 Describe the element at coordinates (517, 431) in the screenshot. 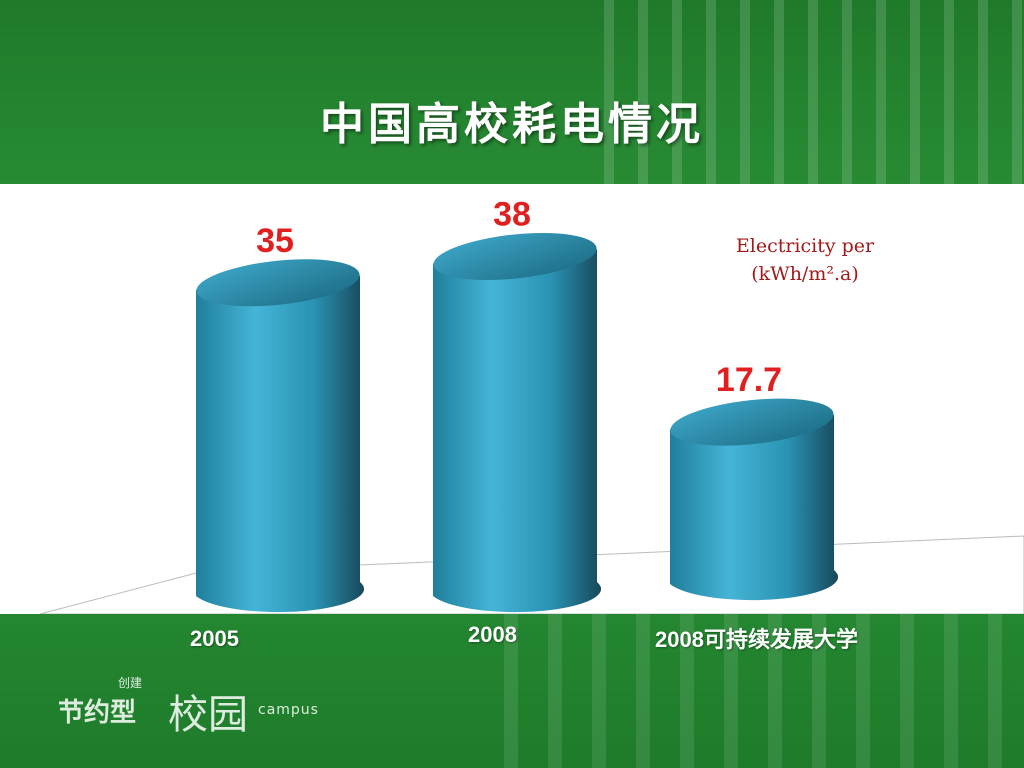

I see `bar-2008` at that location.